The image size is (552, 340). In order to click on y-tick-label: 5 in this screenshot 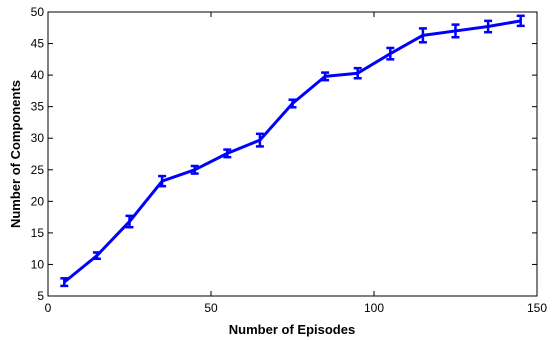, I will do `click(40, 296)`.